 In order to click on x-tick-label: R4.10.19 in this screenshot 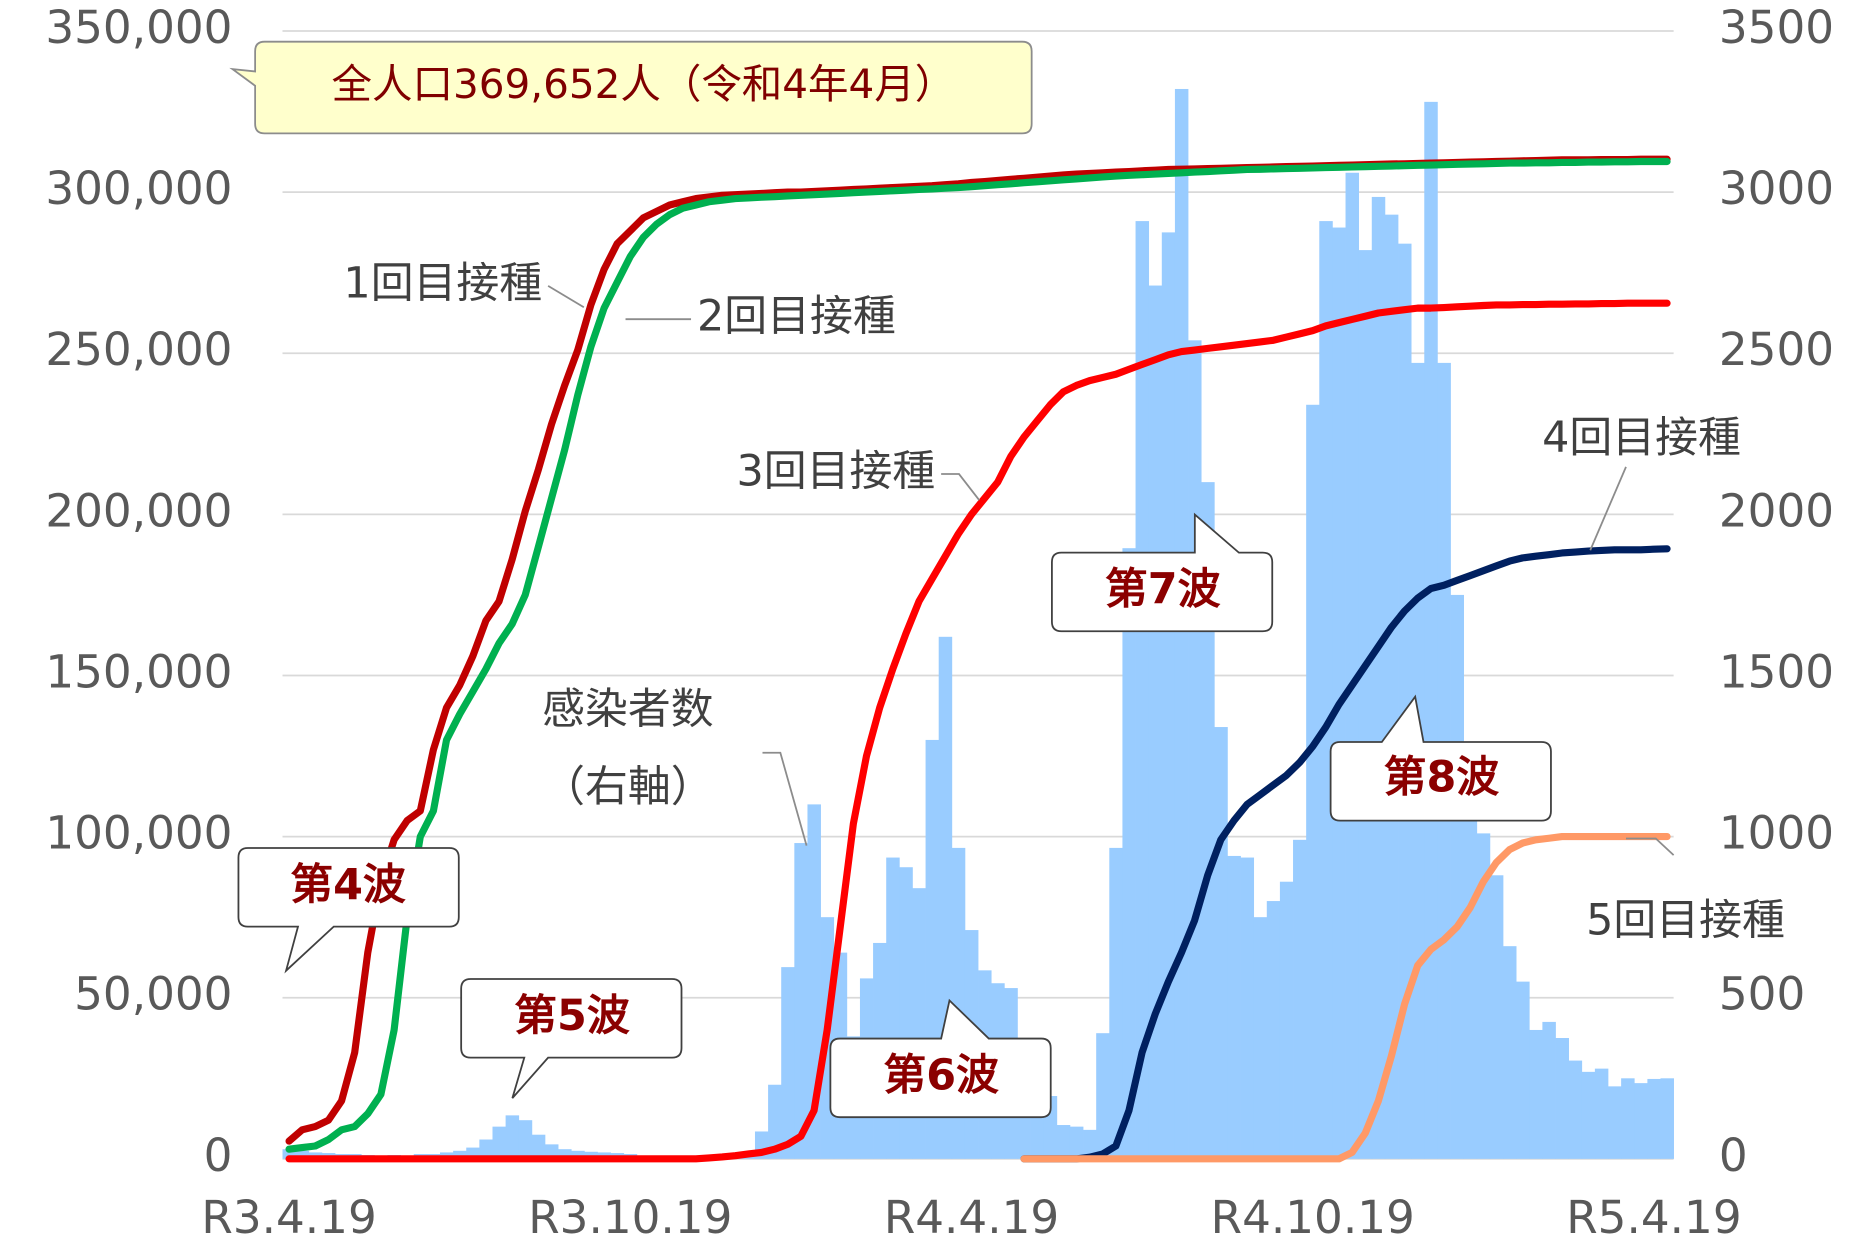, I will do `click(1313, 1217)`.